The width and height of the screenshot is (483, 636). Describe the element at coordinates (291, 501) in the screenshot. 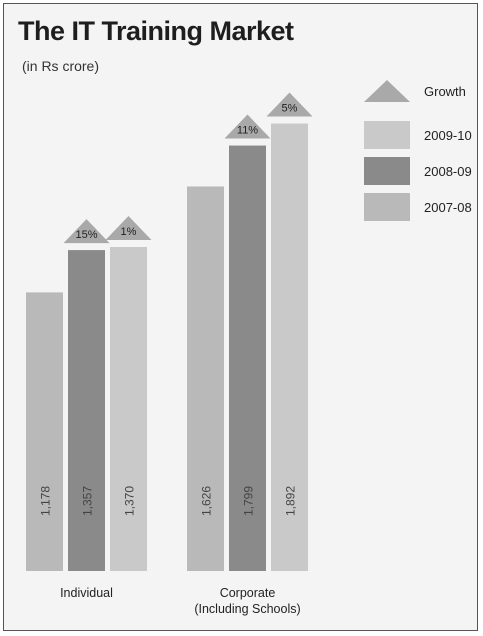

I see `bar-value-label: 1,892` at that location.